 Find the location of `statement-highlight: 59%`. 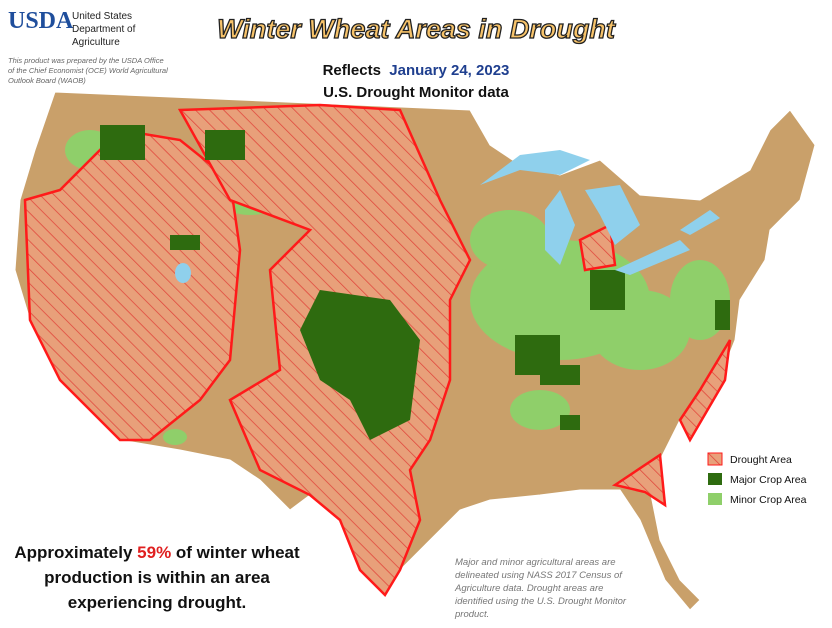

statement-highlight: 59% is located at coordinates (154, 552).